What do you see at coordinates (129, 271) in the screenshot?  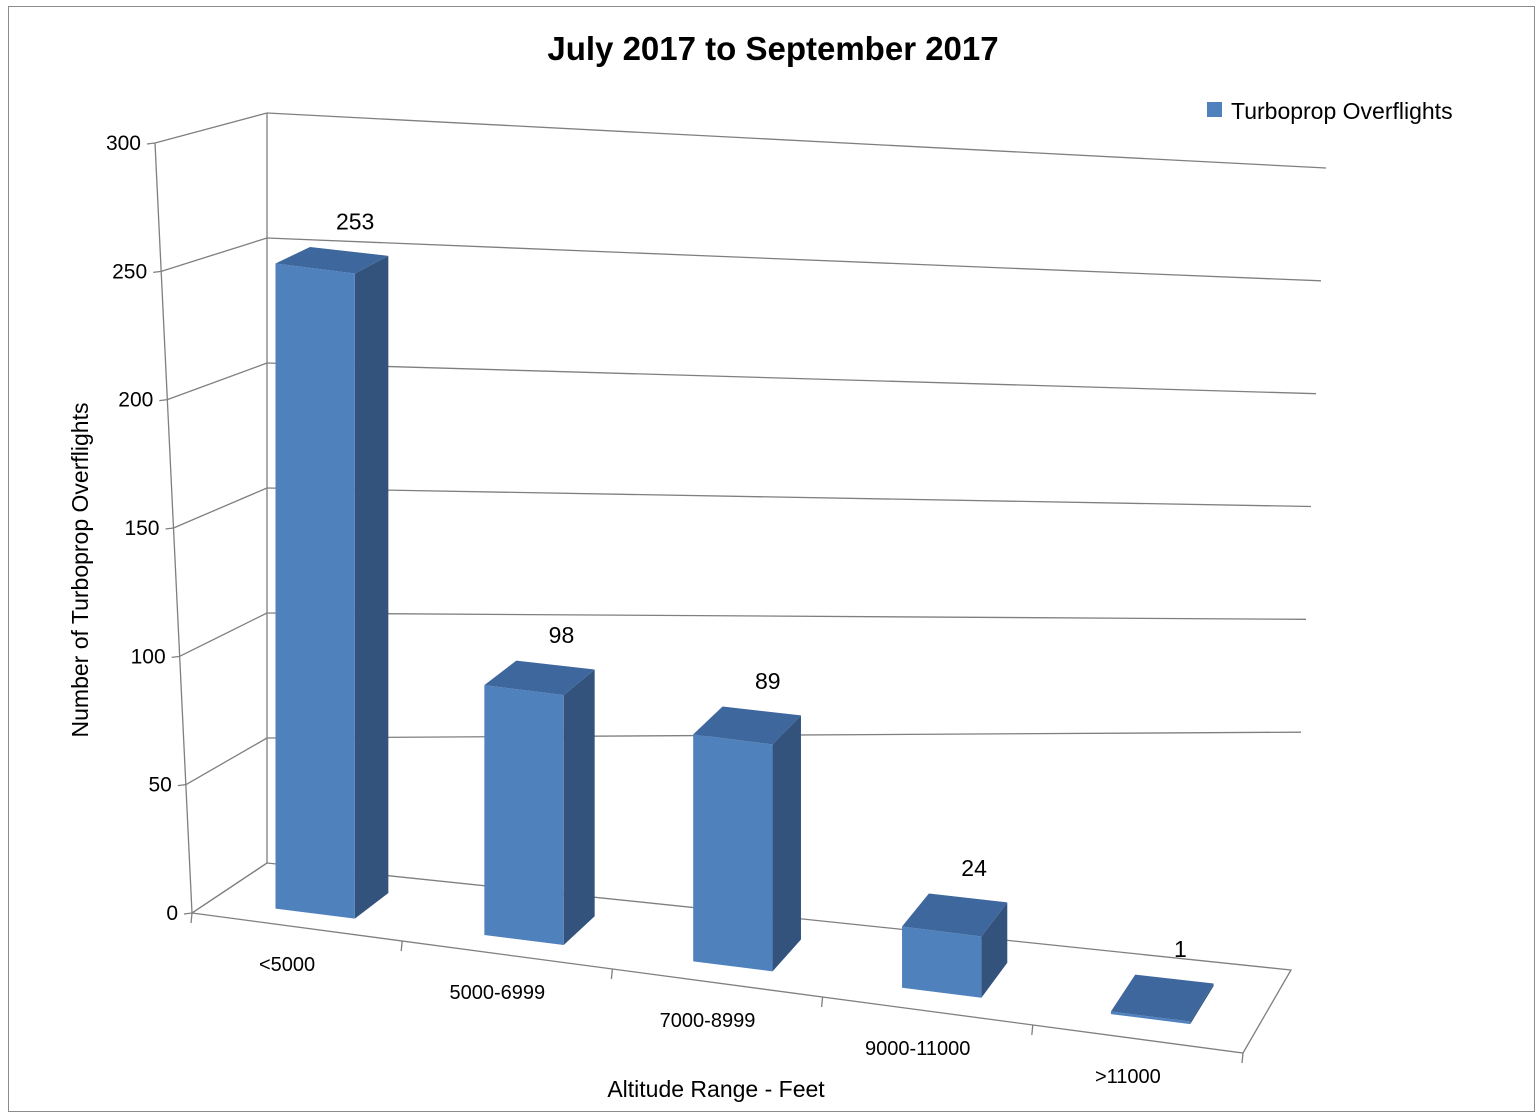 I see `y-tick-label: 250` at bounding box center [129, 271].